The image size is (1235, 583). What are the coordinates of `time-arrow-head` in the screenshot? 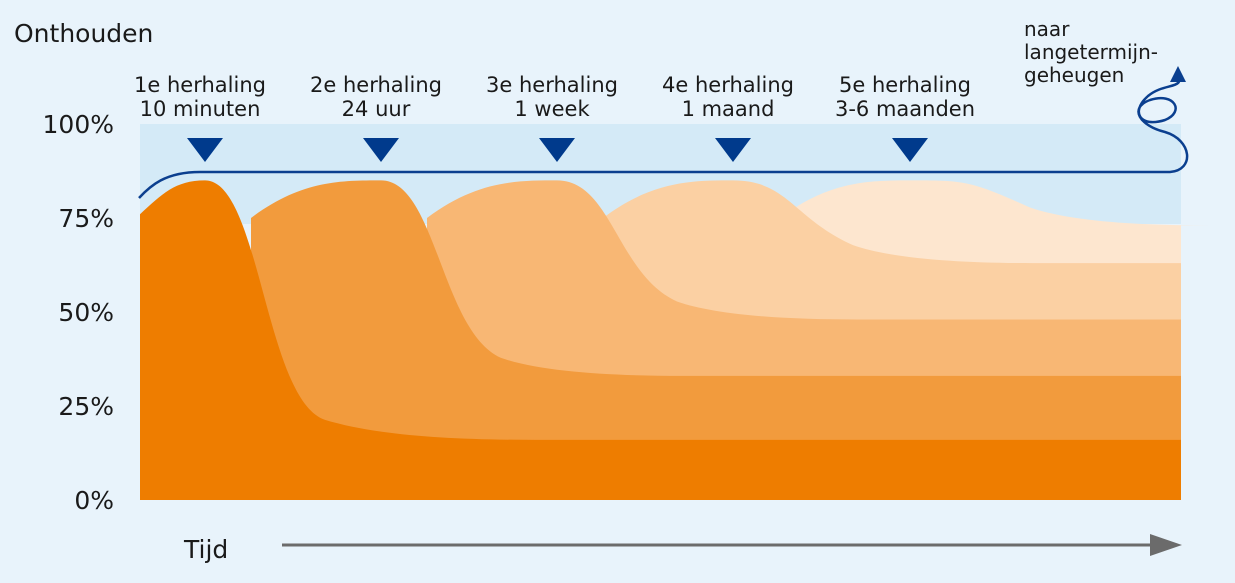 It's located at (1166, 545).